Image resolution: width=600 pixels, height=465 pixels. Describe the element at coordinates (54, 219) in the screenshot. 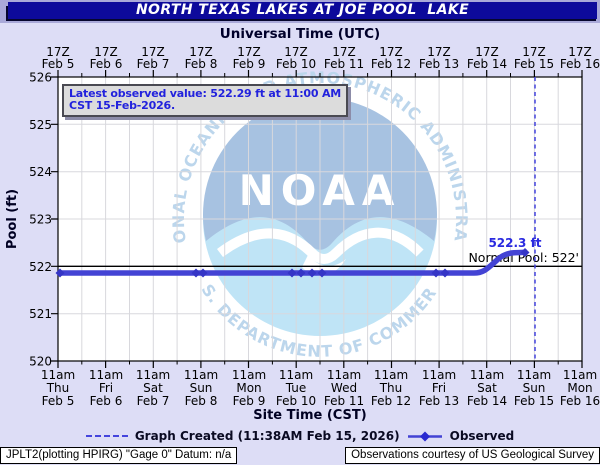

I see `pool-axis-ticks` at that location.